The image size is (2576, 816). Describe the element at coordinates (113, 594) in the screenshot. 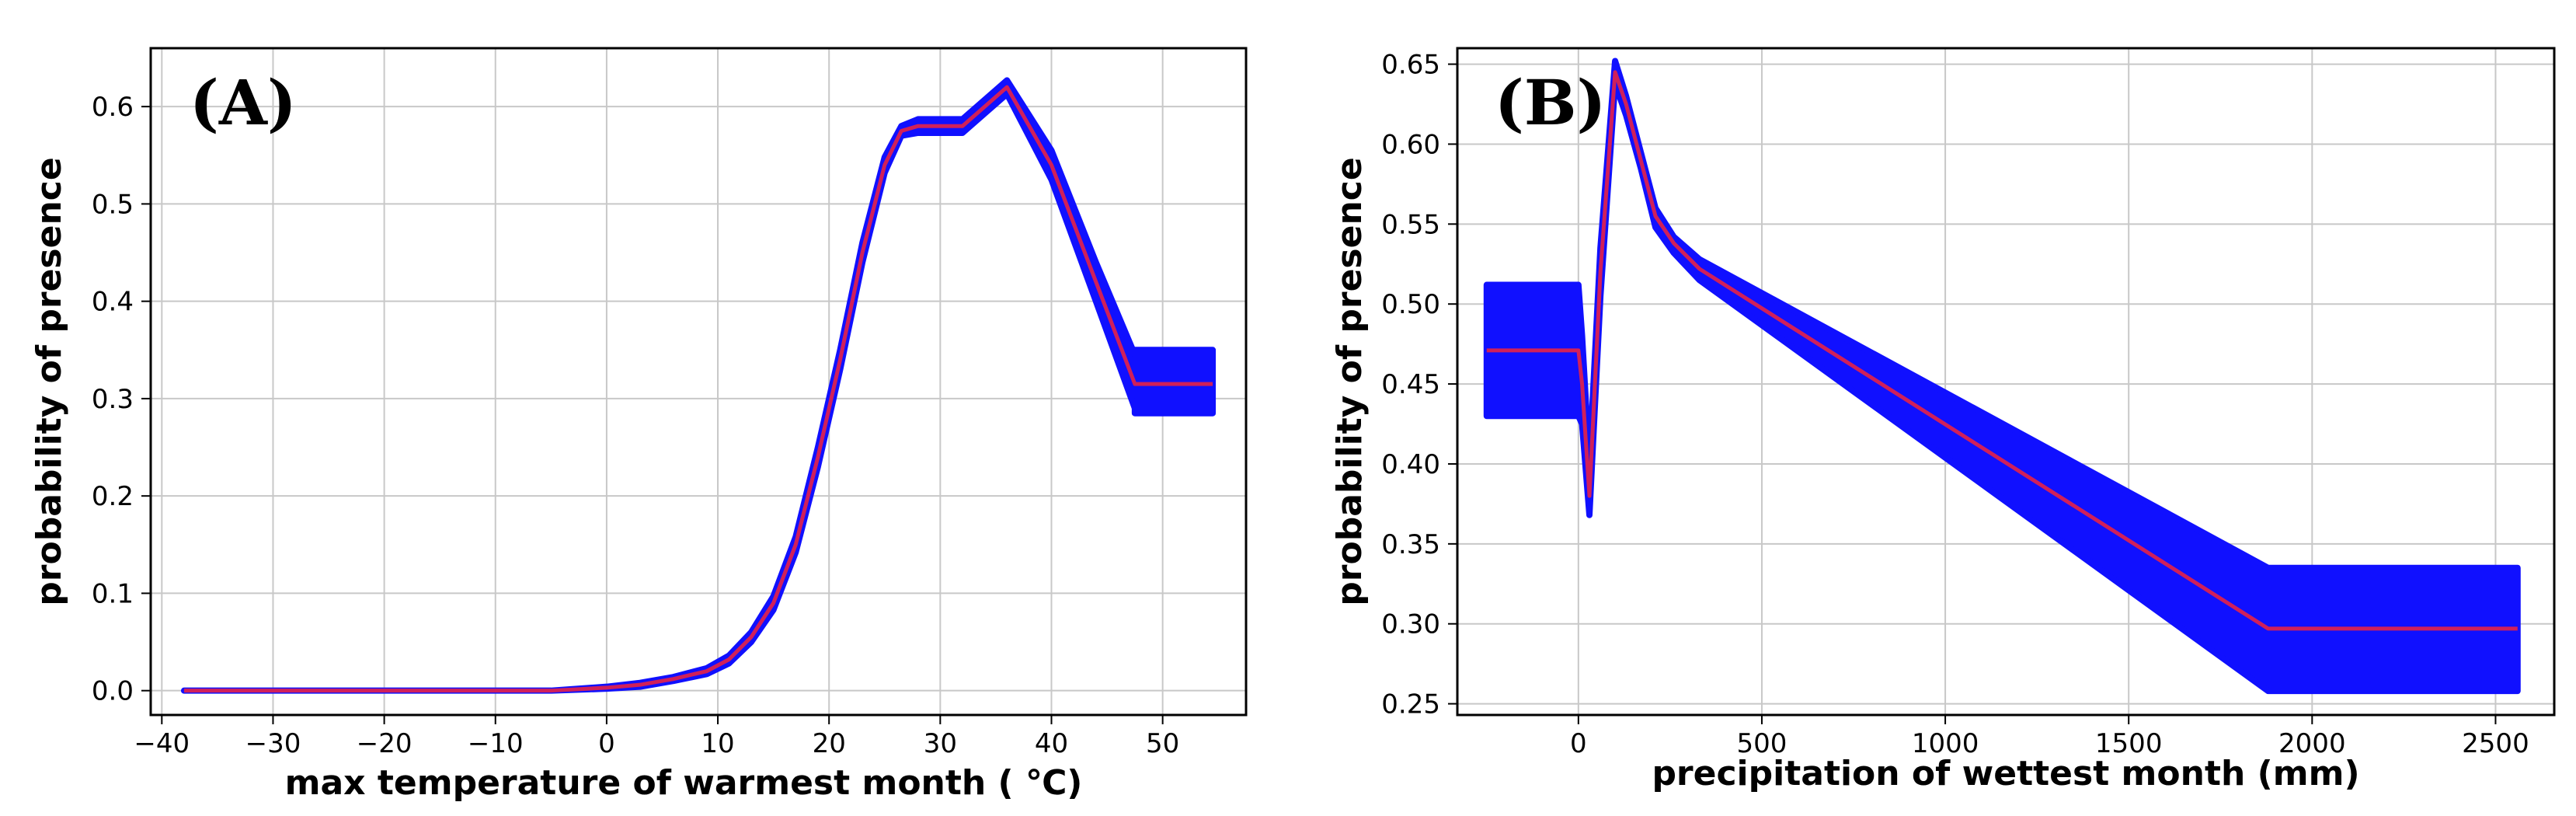

I see `panel-a-y-tick-label: 0.1` at that location.